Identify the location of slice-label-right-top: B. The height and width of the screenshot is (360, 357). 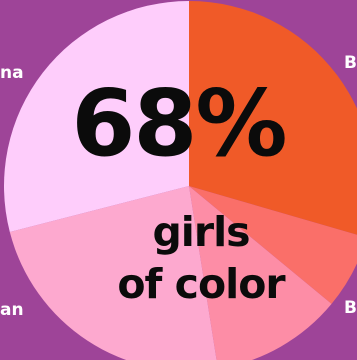
(350, 63).